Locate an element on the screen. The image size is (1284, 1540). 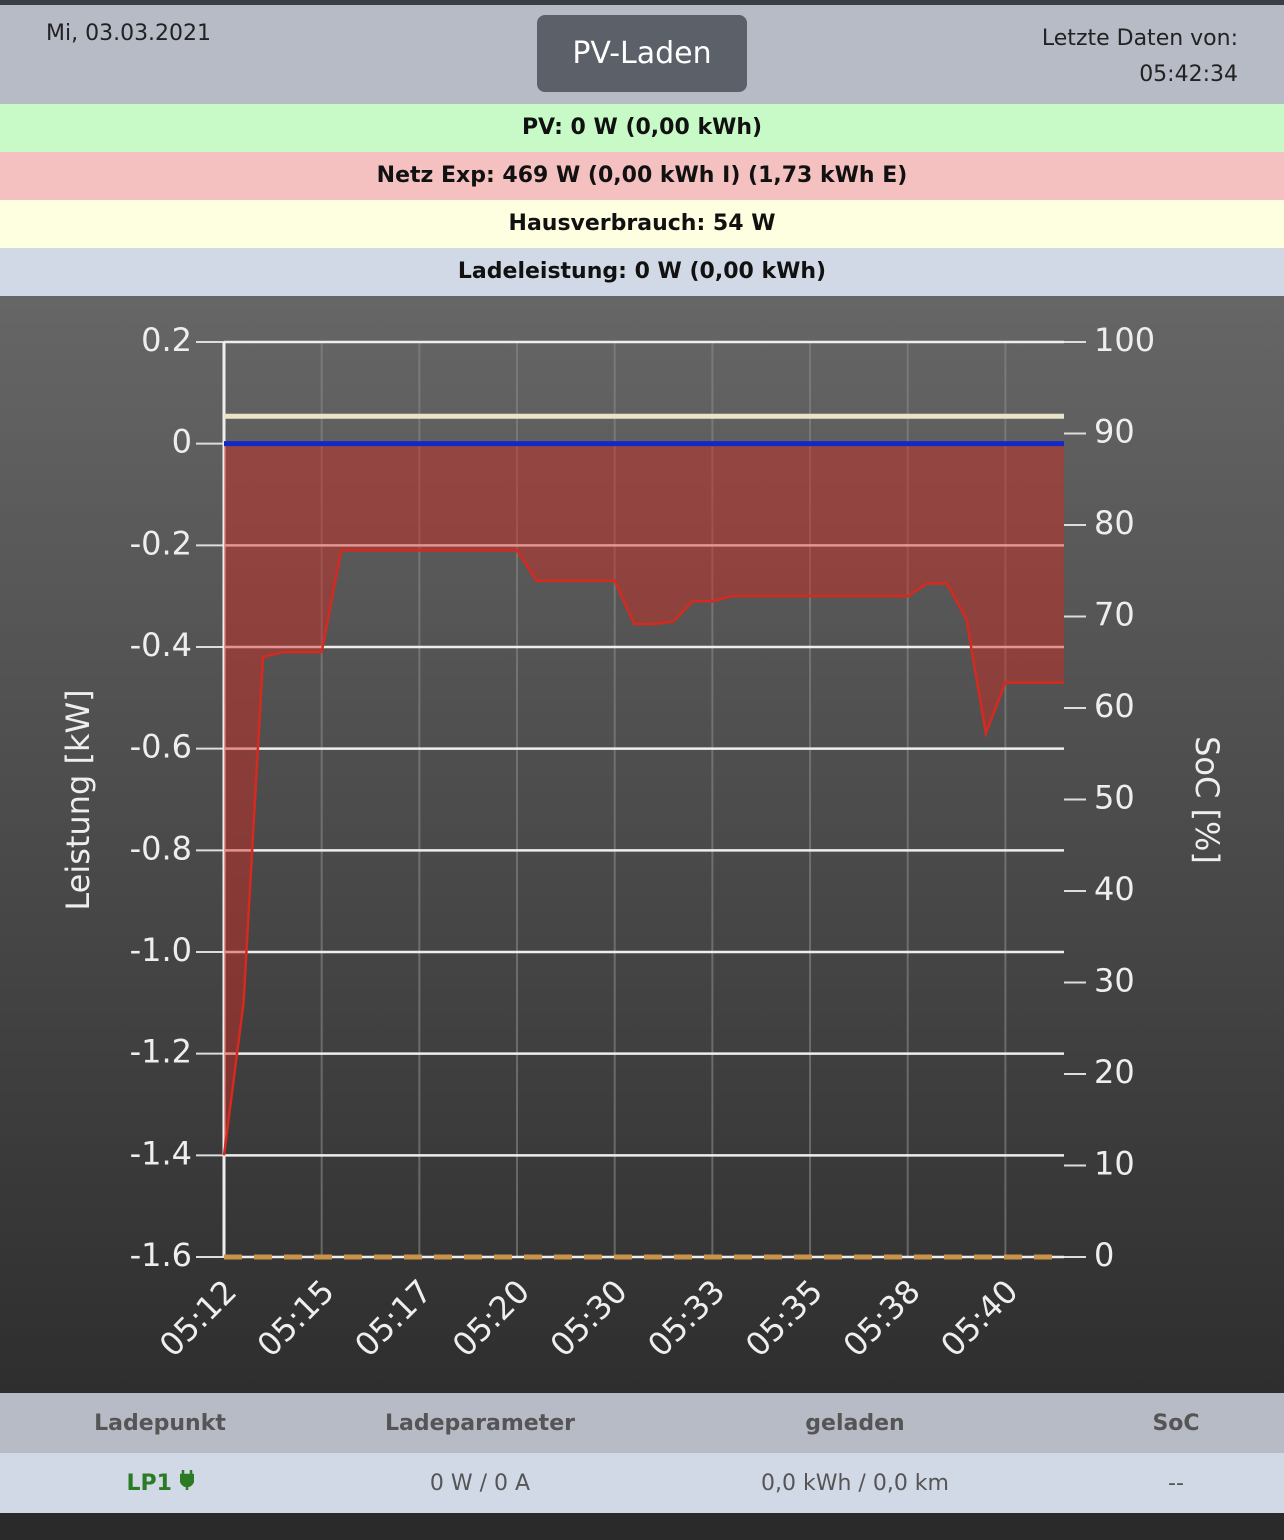
y-tick-label: -0.4 is located at coordinates (161, 645).